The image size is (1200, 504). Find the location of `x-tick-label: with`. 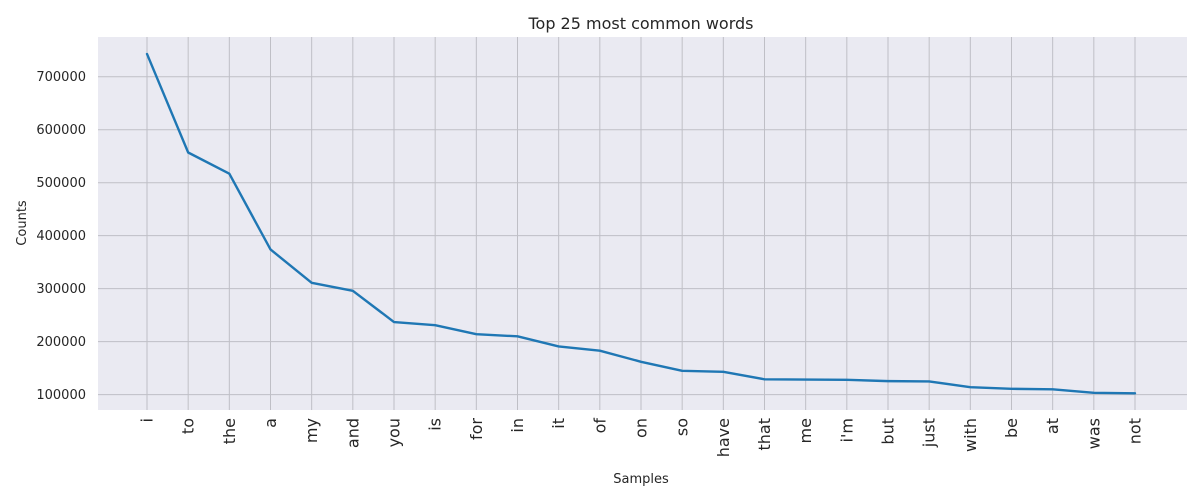

x-tick-label: with is located at coordinates (970, 435).